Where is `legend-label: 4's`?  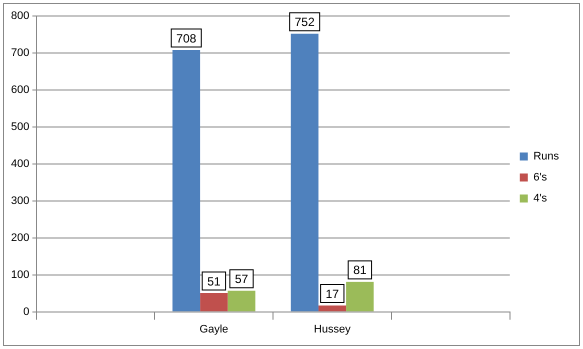 legend-label: 4's is located at coordinates (540, 198).